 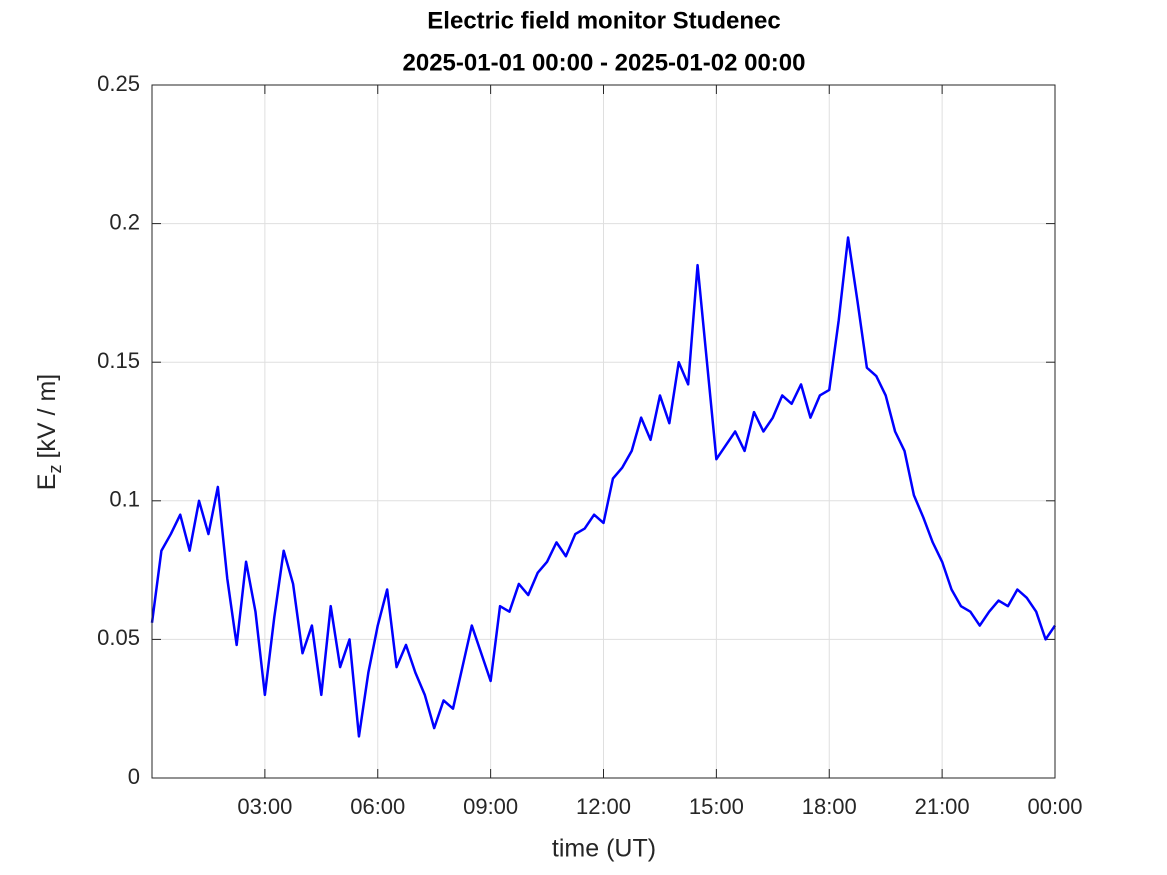 What do you see at coordinates (716, 806) in the screenshot?
I see `x-tick-label: 15:00` at bounding box center [716, 806].